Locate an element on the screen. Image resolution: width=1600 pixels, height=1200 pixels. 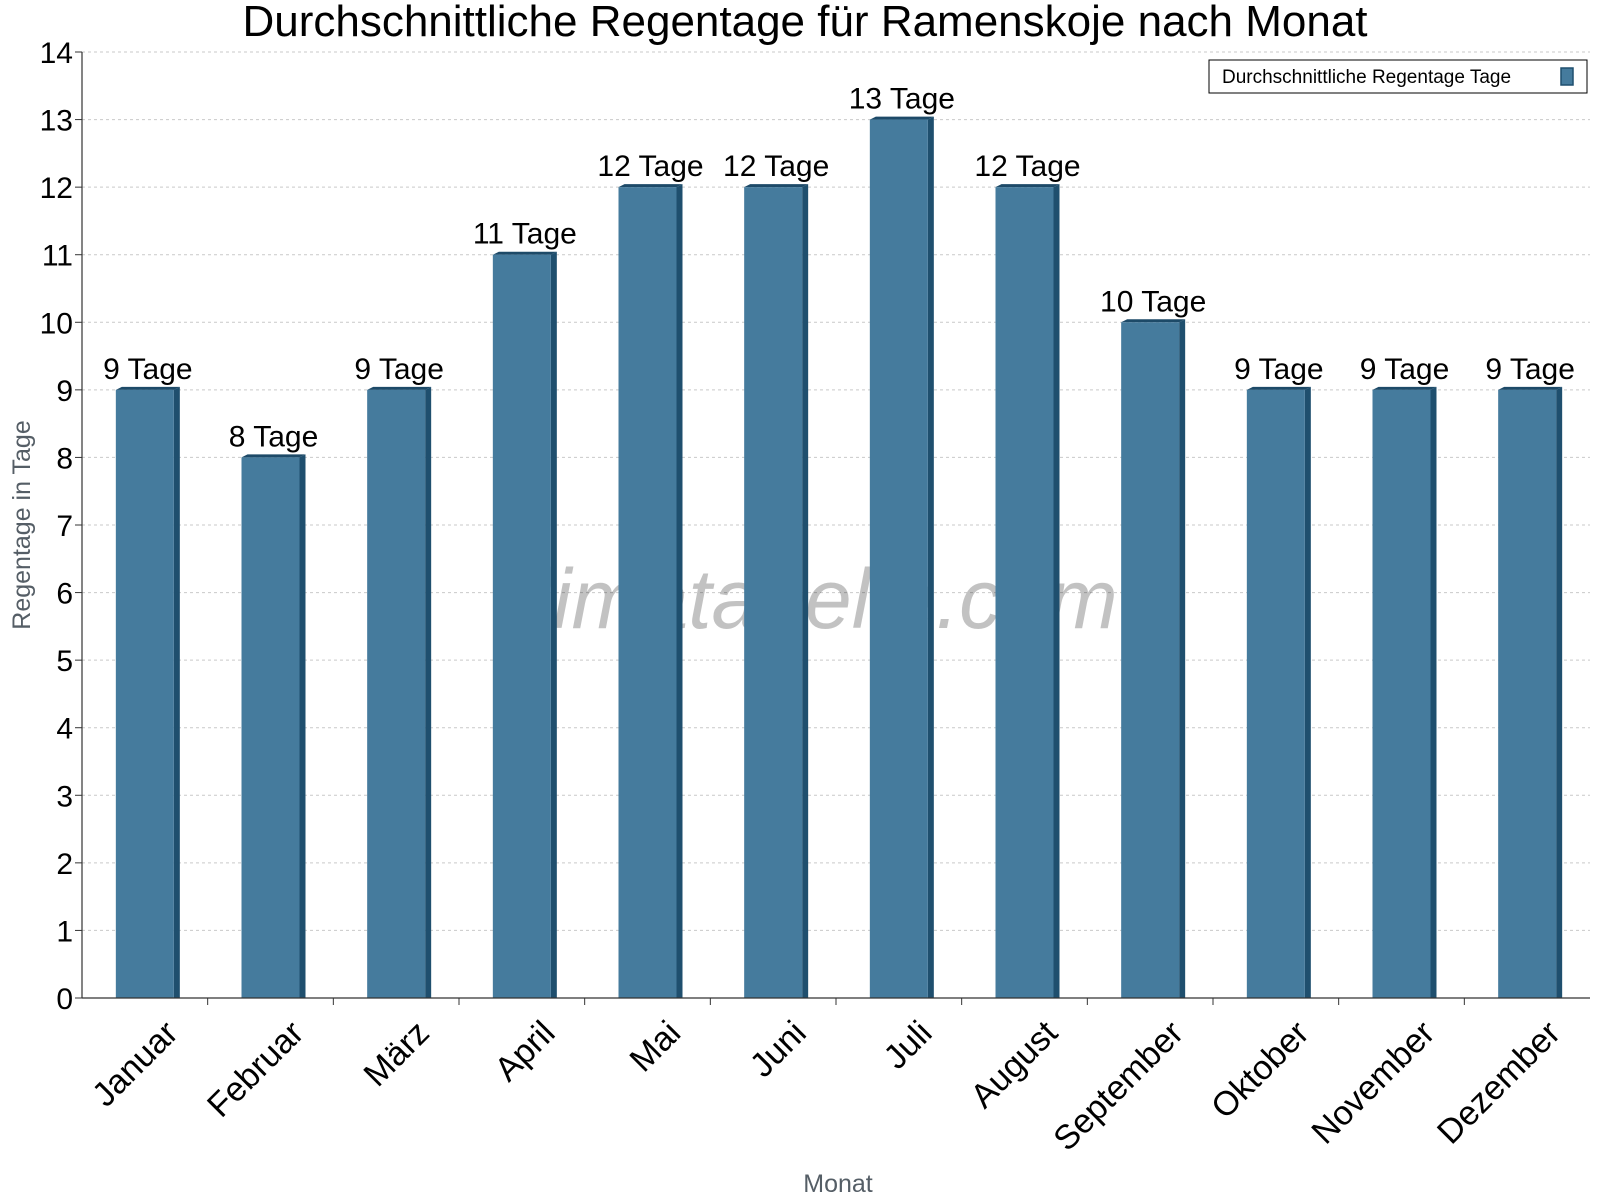
y-tick-label: 4 is located at coordinates (64, 729).